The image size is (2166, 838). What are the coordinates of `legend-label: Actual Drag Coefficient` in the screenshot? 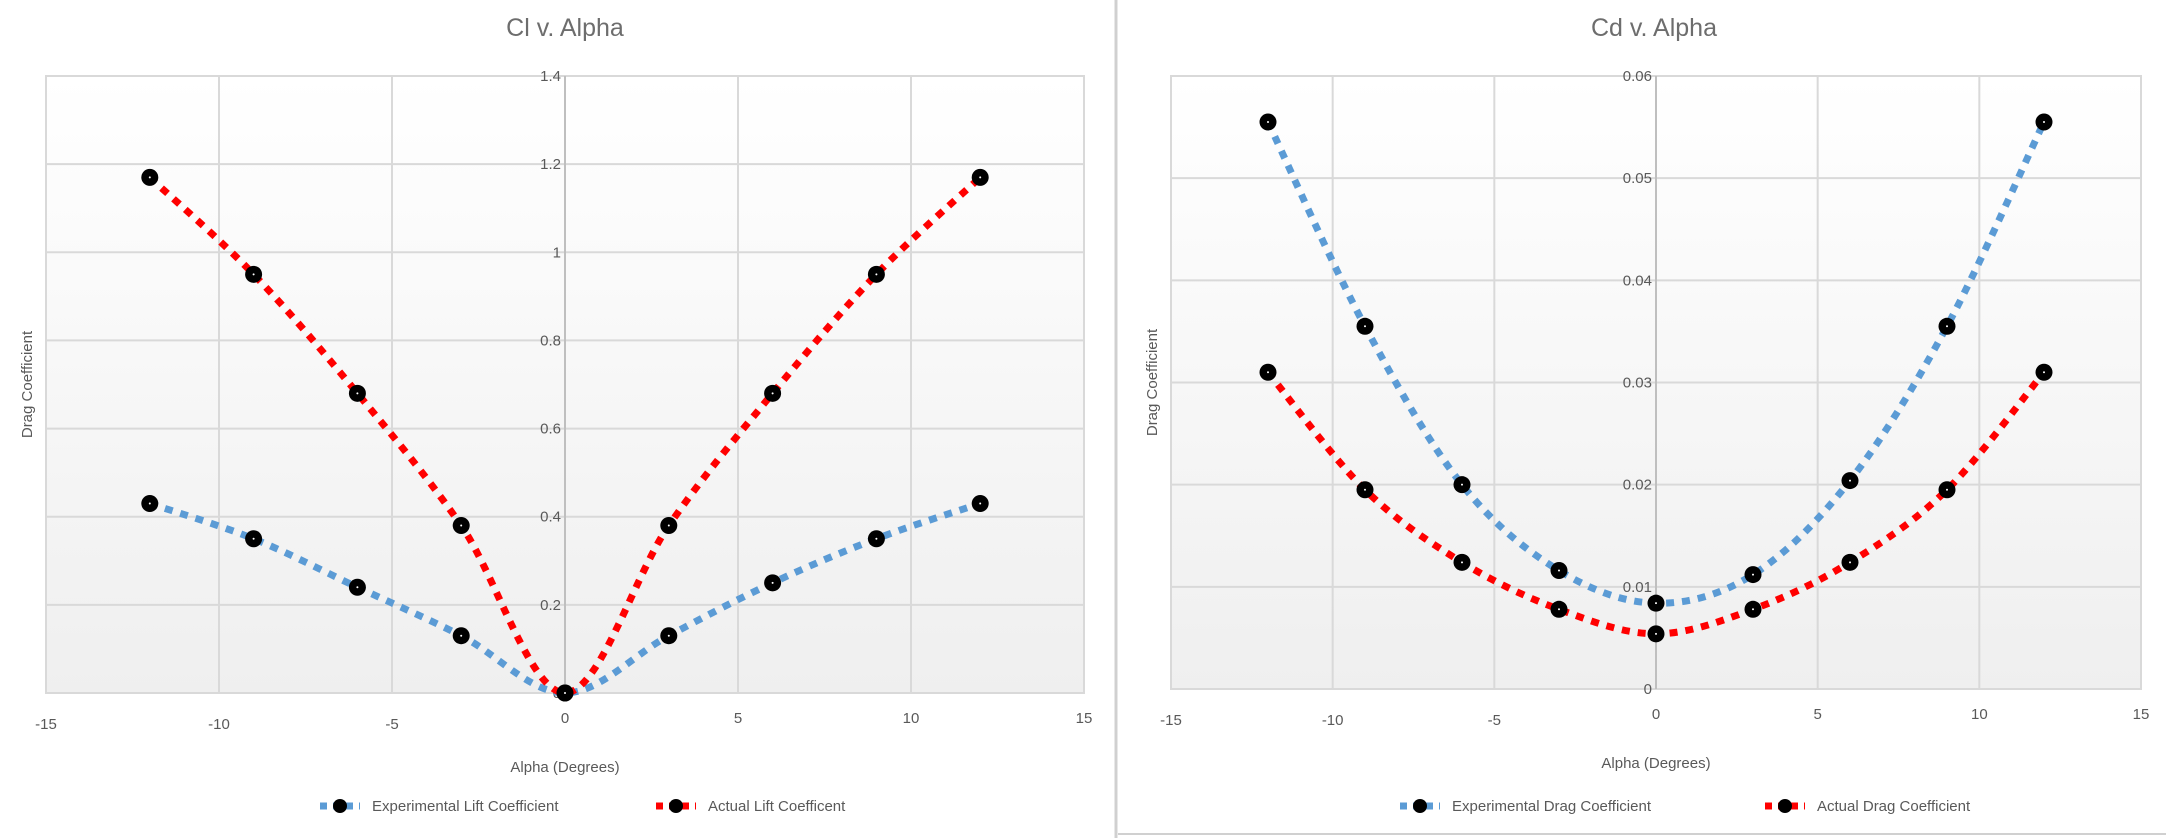 It's located at (1894, 806).